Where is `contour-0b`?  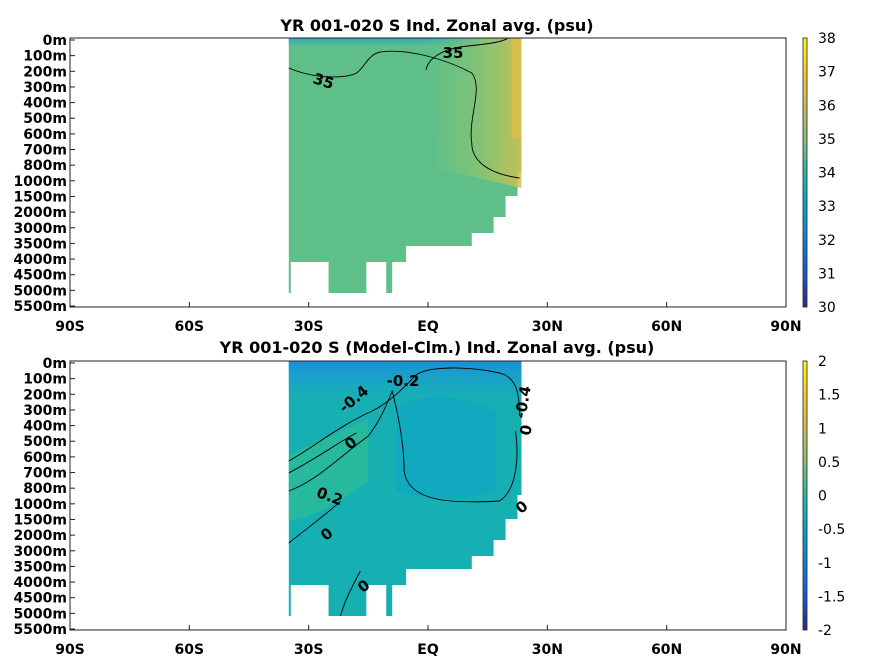
contour-0b is located at coordinates (322, 453).